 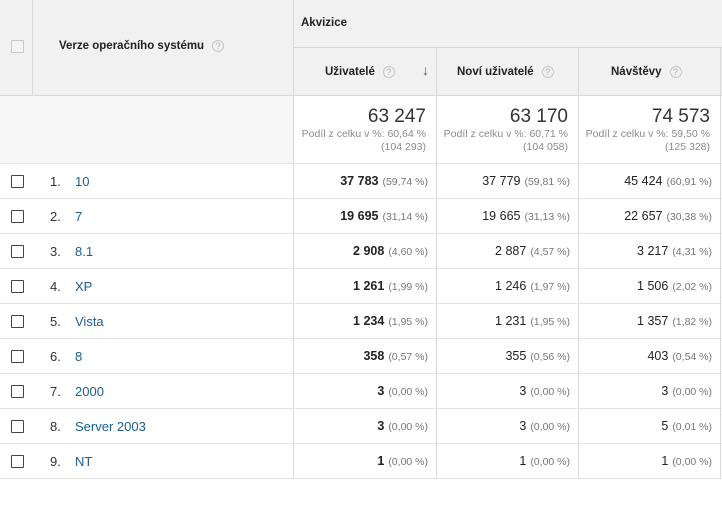 What do you see at coordinates (82, 181) in the screenshot?
I see `os-version-link: 10` at bounding box center [82, 181].